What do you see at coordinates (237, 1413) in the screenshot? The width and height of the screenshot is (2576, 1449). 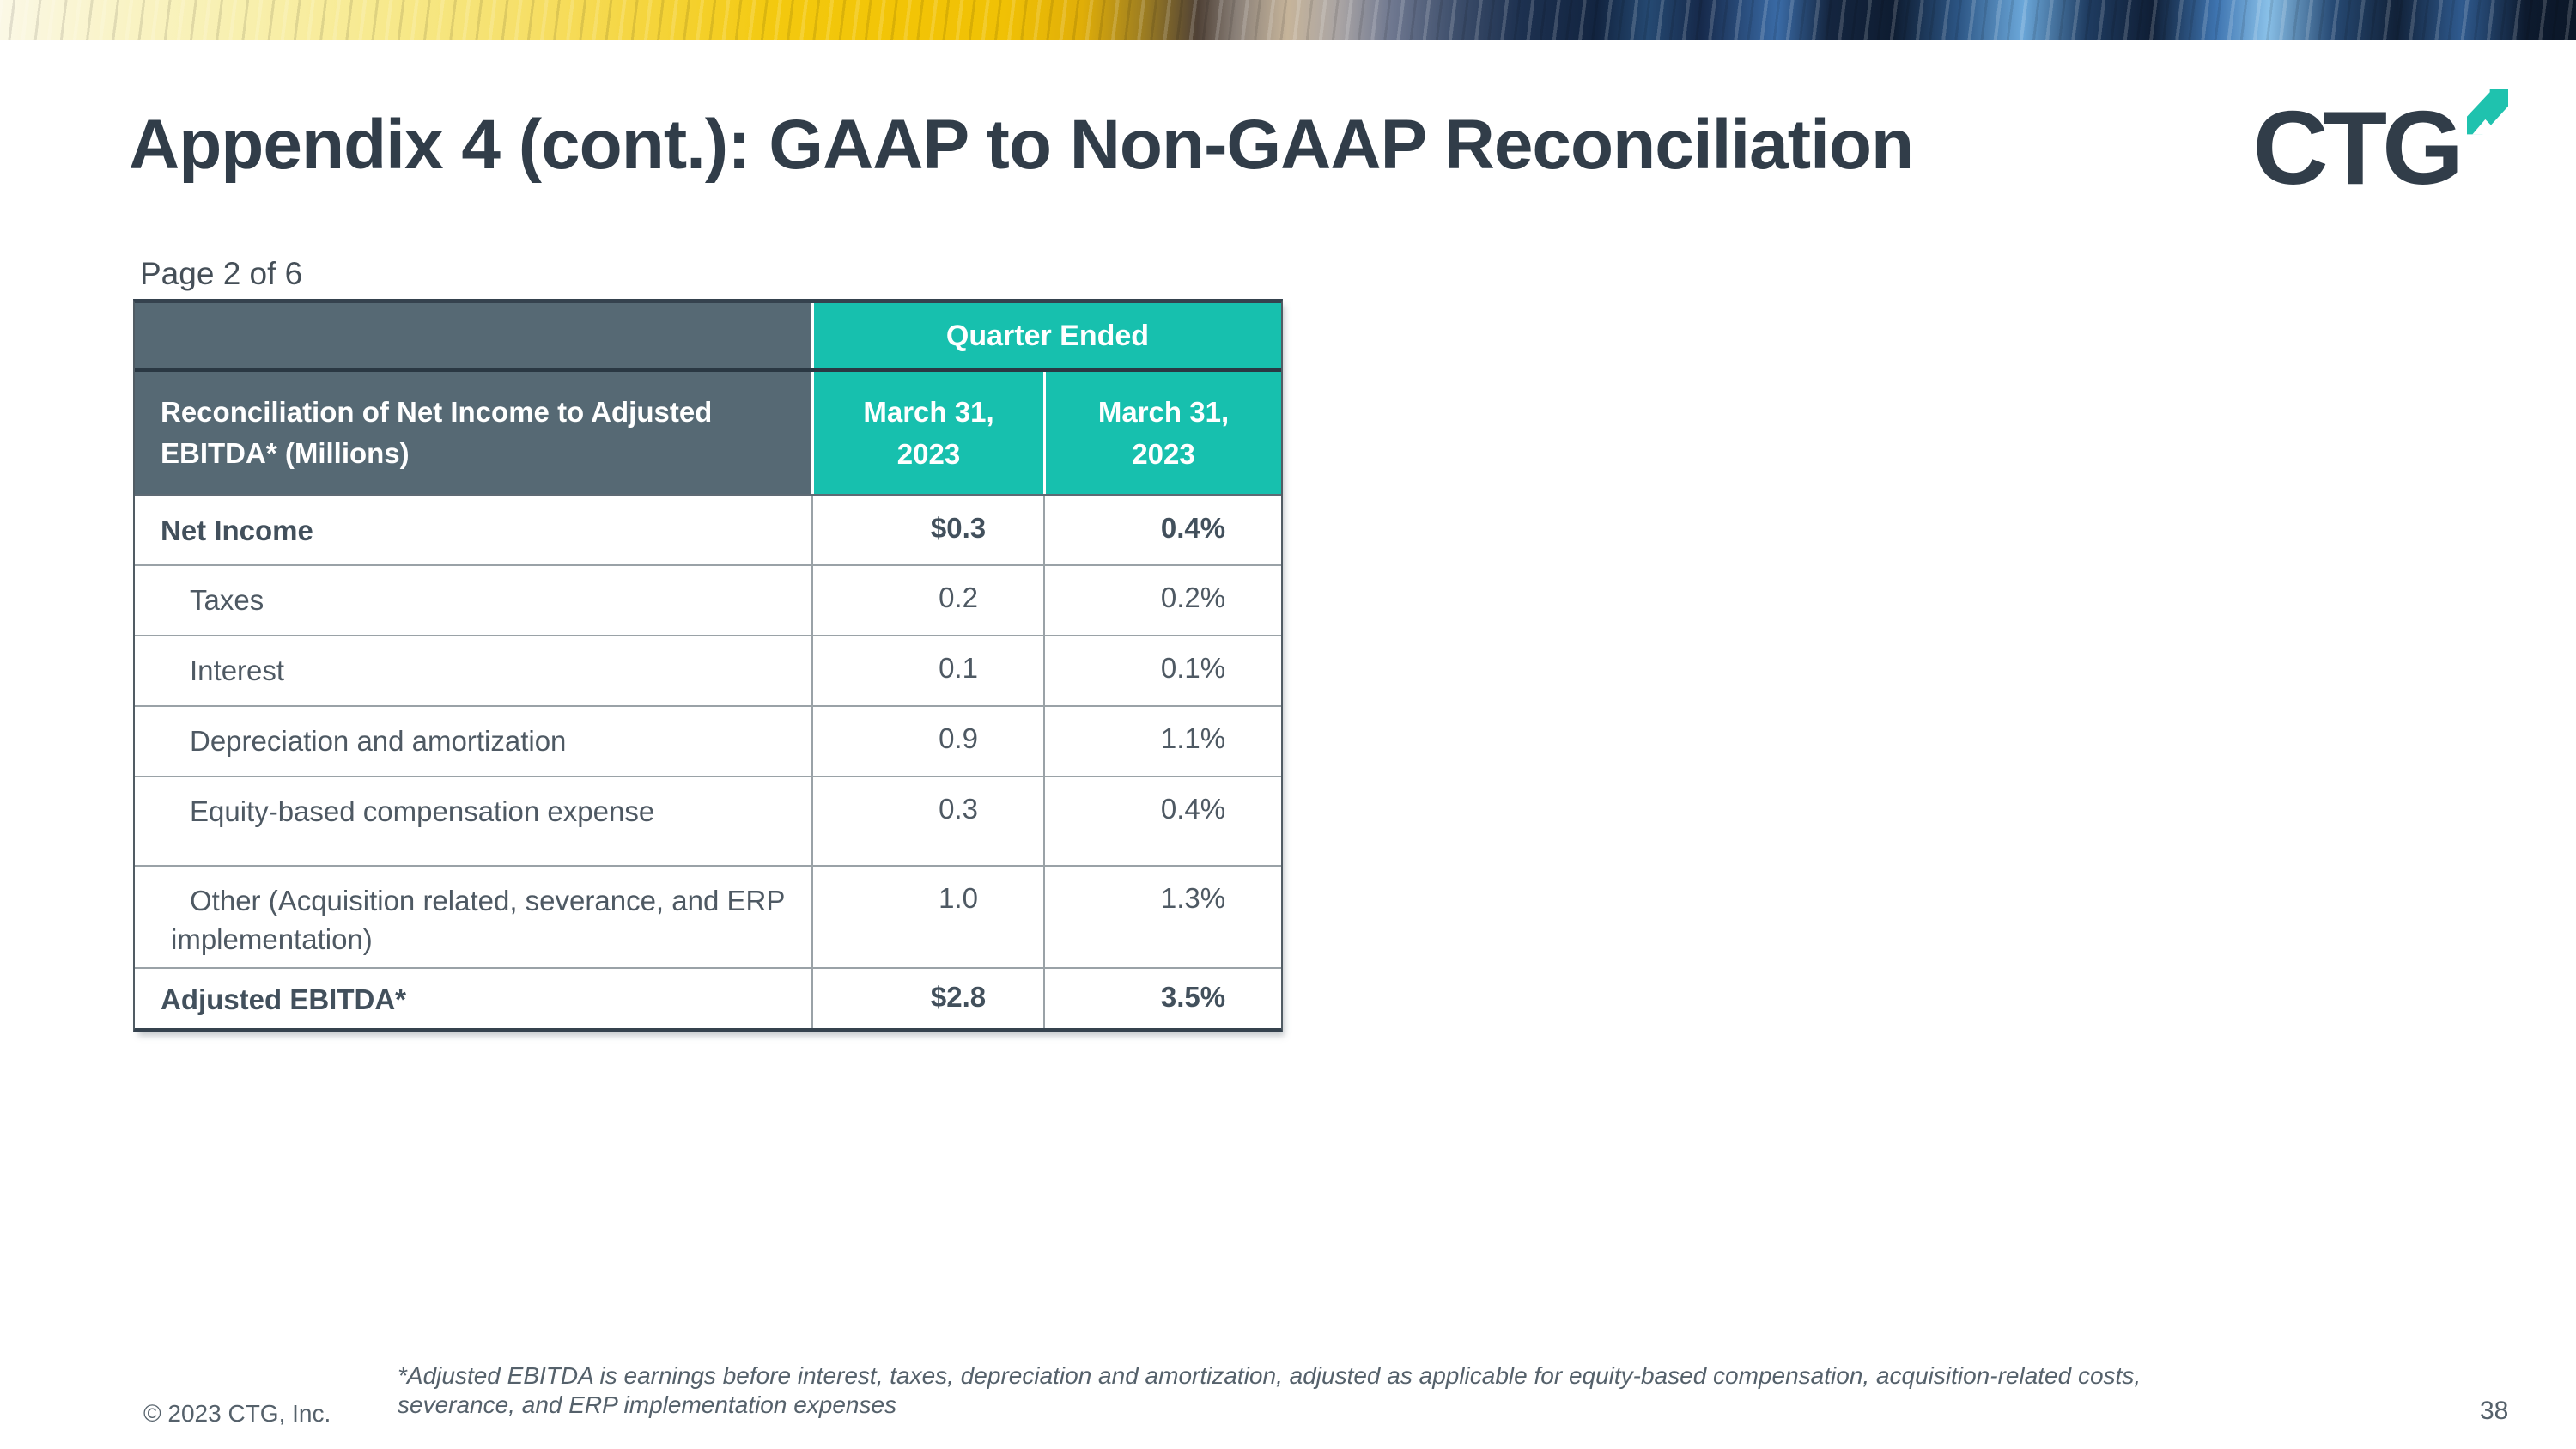 I see `copyright-text: © 2023 CTG, Inc.` at bounding box center [237, 1413].